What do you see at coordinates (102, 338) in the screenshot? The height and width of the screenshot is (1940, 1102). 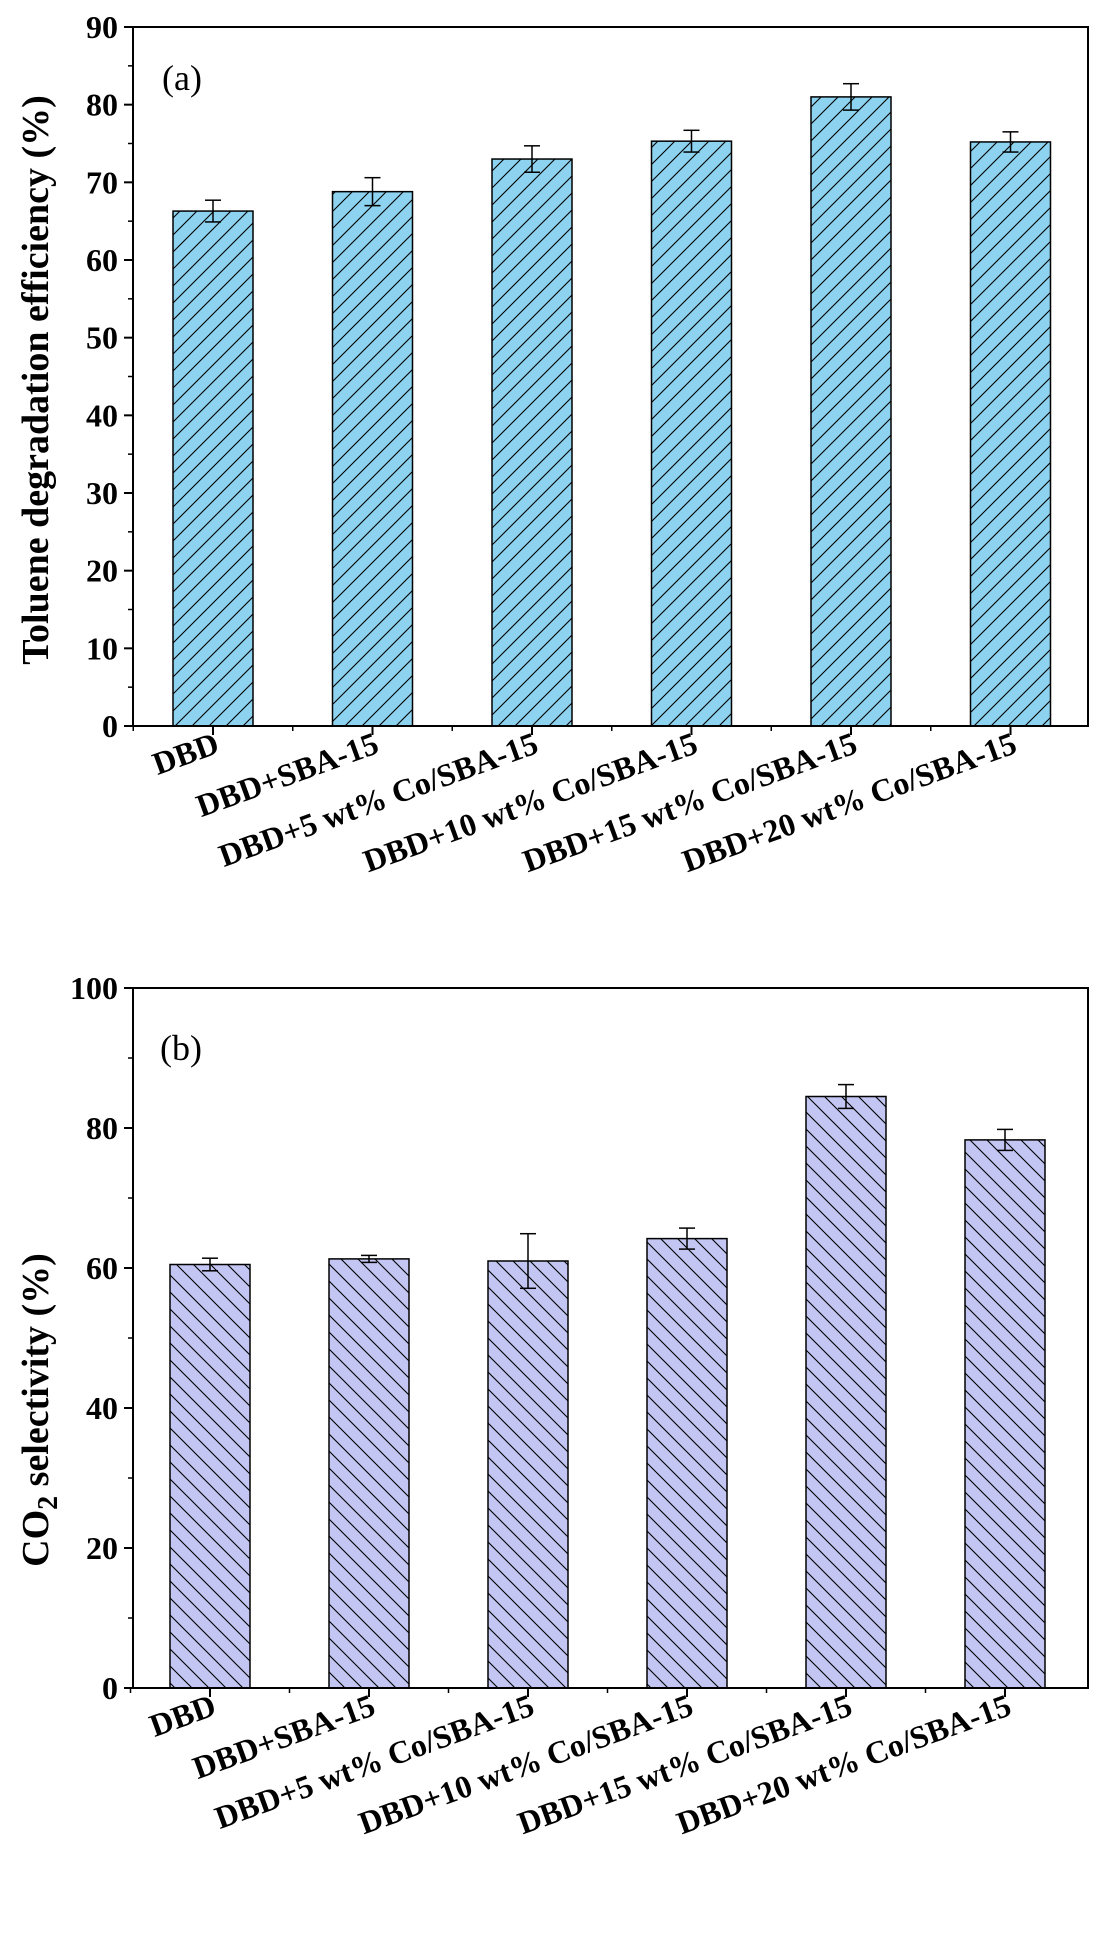 I see `y-tick-label-a-5: 50` at bounding box center [102, 338].